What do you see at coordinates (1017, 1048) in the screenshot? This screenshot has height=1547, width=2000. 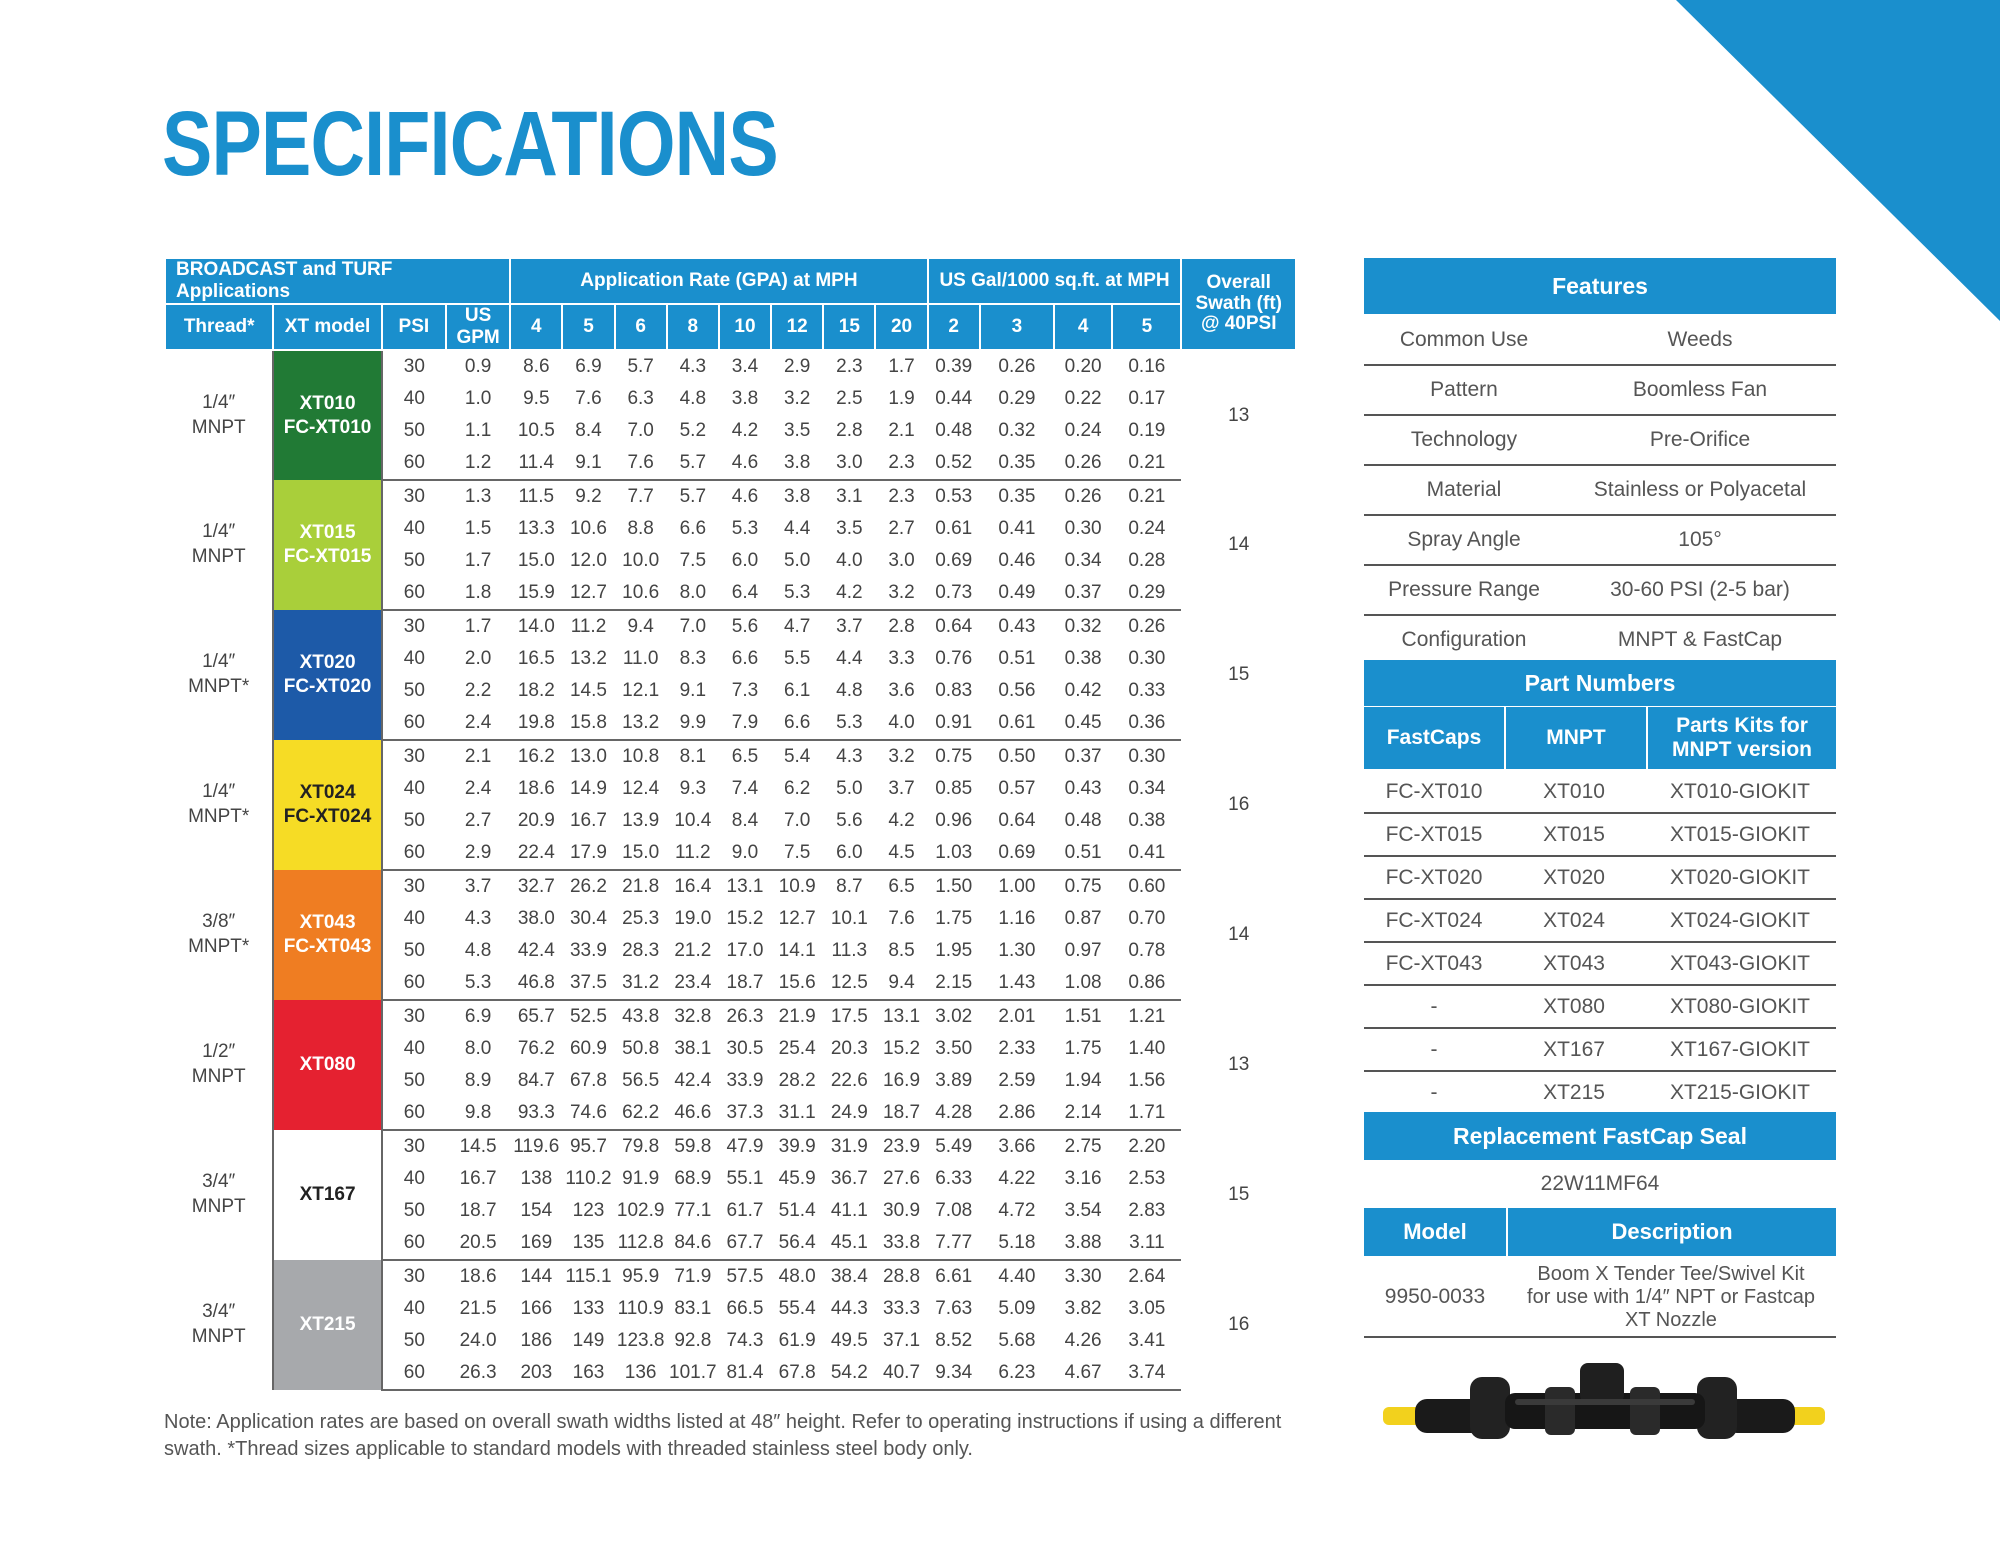 I see `table-cell: 2.33` at bounding box center [1017, 1048].